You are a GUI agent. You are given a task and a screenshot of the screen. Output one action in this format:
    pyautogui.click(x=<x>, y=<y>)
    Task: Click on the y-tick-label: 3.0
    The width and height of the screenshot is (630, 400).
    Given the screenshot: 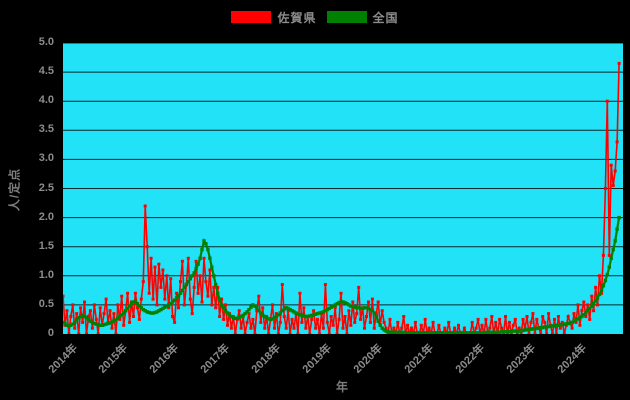 What is the action you would take?
    pyautogui.click(x=46, y=158)
    